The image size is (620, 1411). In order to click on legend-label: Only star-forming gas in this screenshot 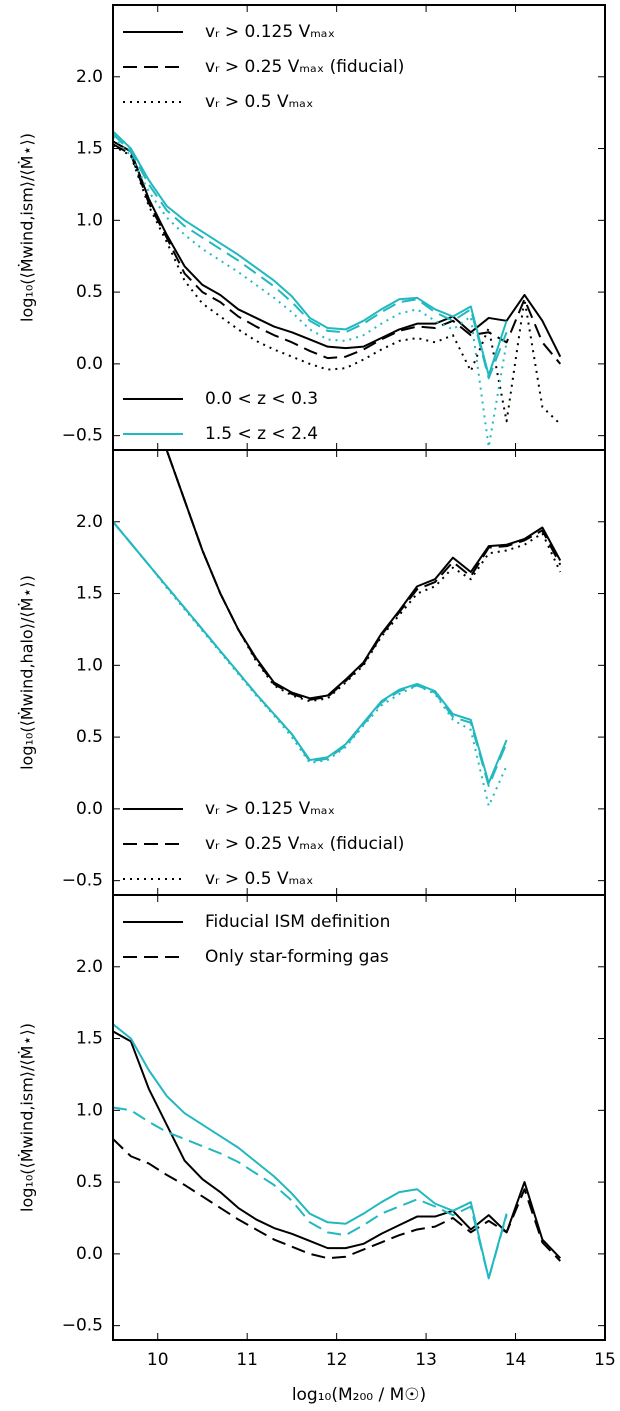, I will do `click(297, 957)`.